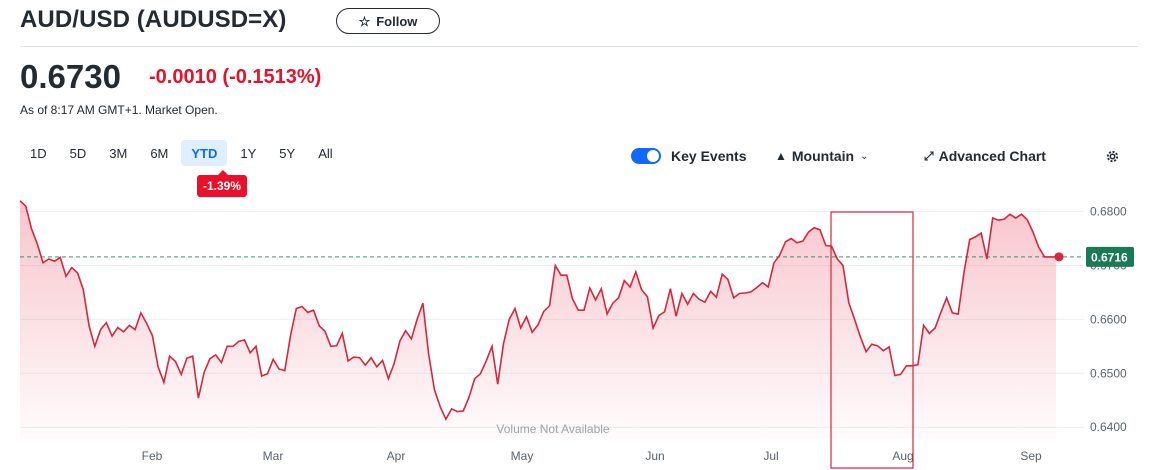 This screenshot has height=470, width=1156. What do you see at coordinates (38, 153) in the screenshot?
I see `tab-1d: 1D` at bounding box center [38, 153].